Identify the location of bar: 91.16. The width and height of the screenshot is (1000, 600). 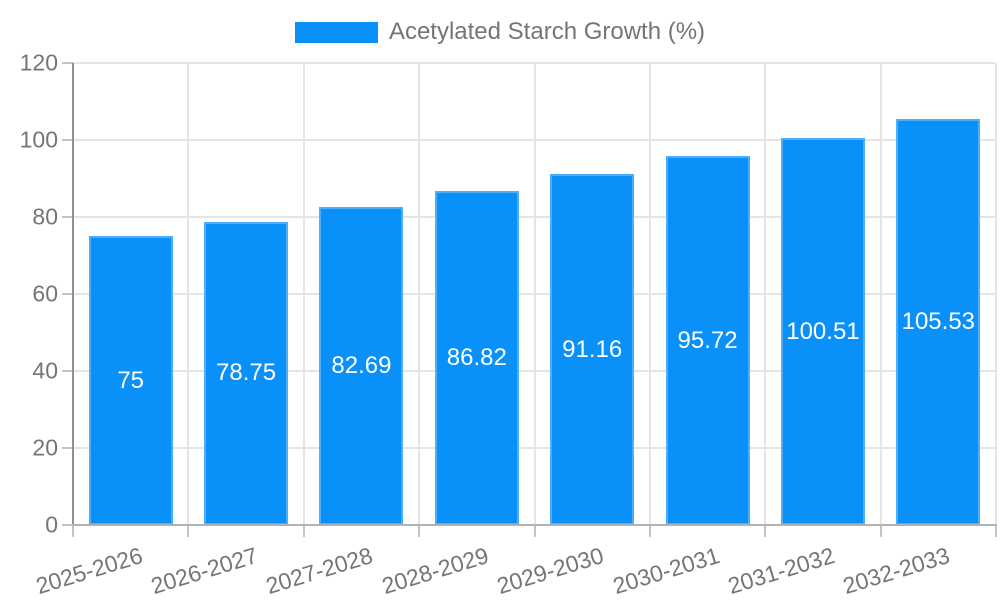
(592, 349).